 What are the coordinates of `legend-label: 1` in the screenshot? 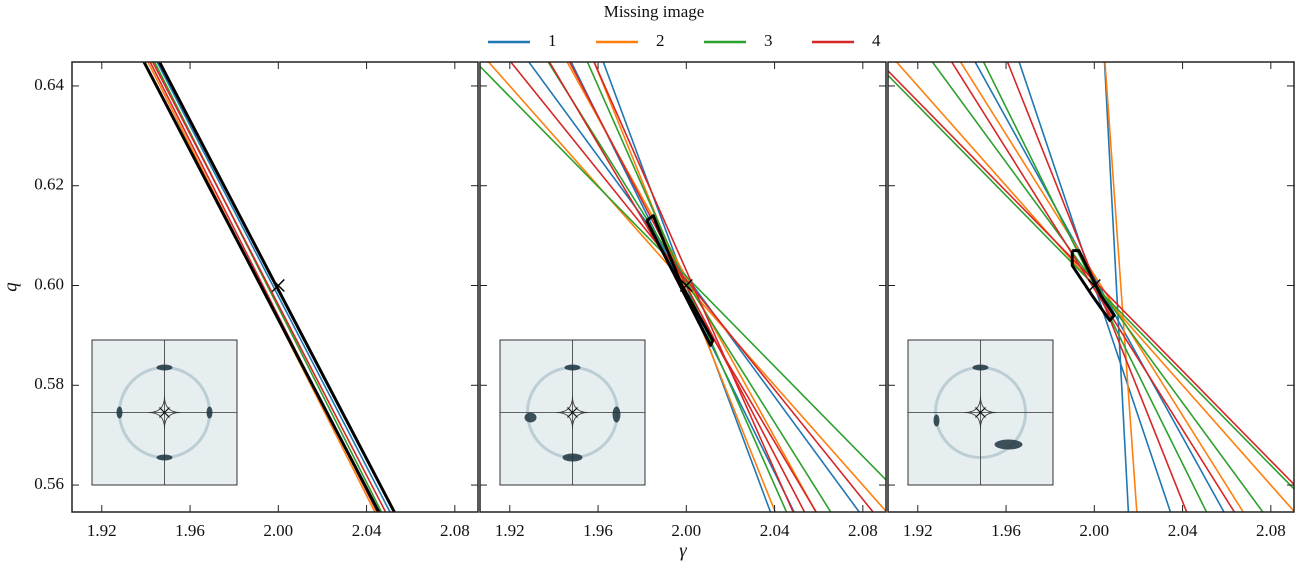 It's located at (552, 40).